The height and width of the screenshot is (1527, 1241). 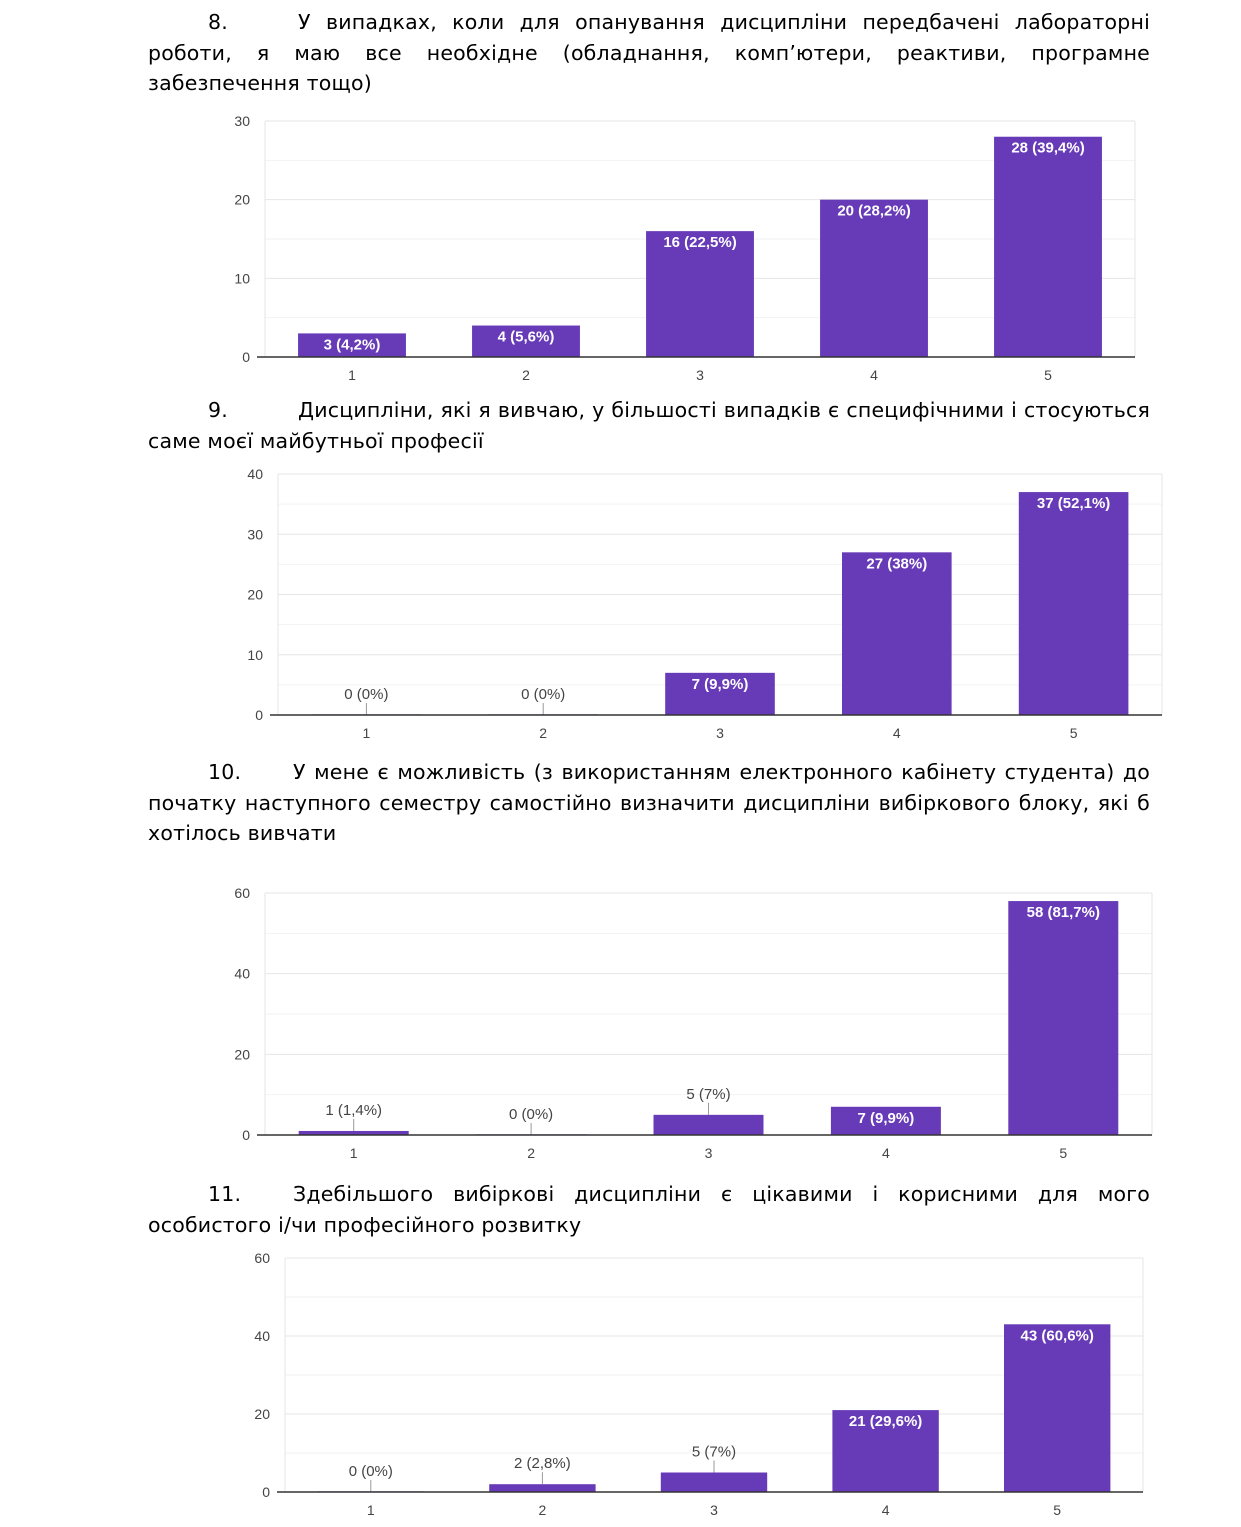 I want to click on bar-data-label: 4 (5,6%), so click(x=526, y=337).